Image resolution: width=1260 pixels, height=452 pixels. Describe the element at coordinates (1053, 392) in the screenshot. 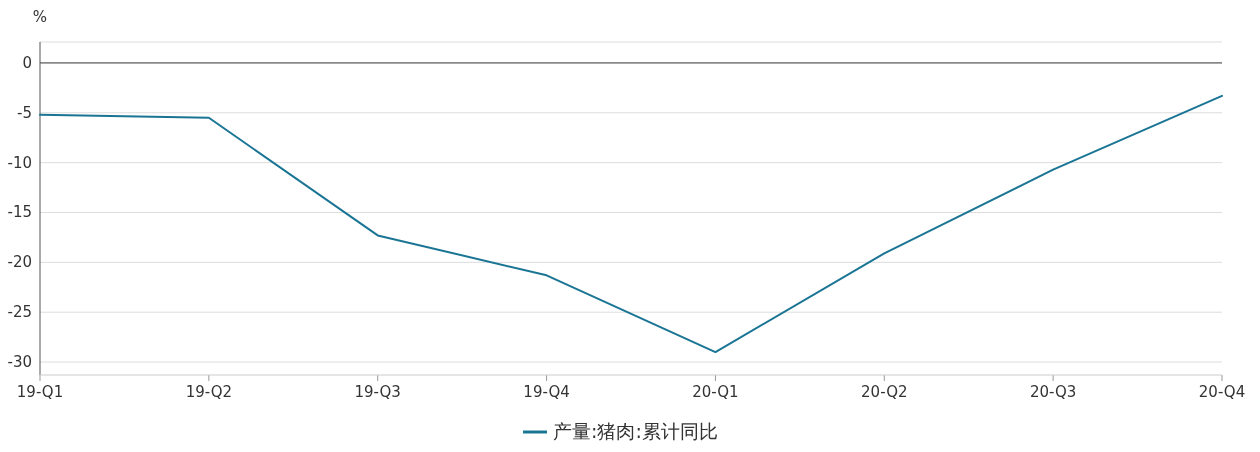

I see `x-tick-label: 20-Q3` at that location.